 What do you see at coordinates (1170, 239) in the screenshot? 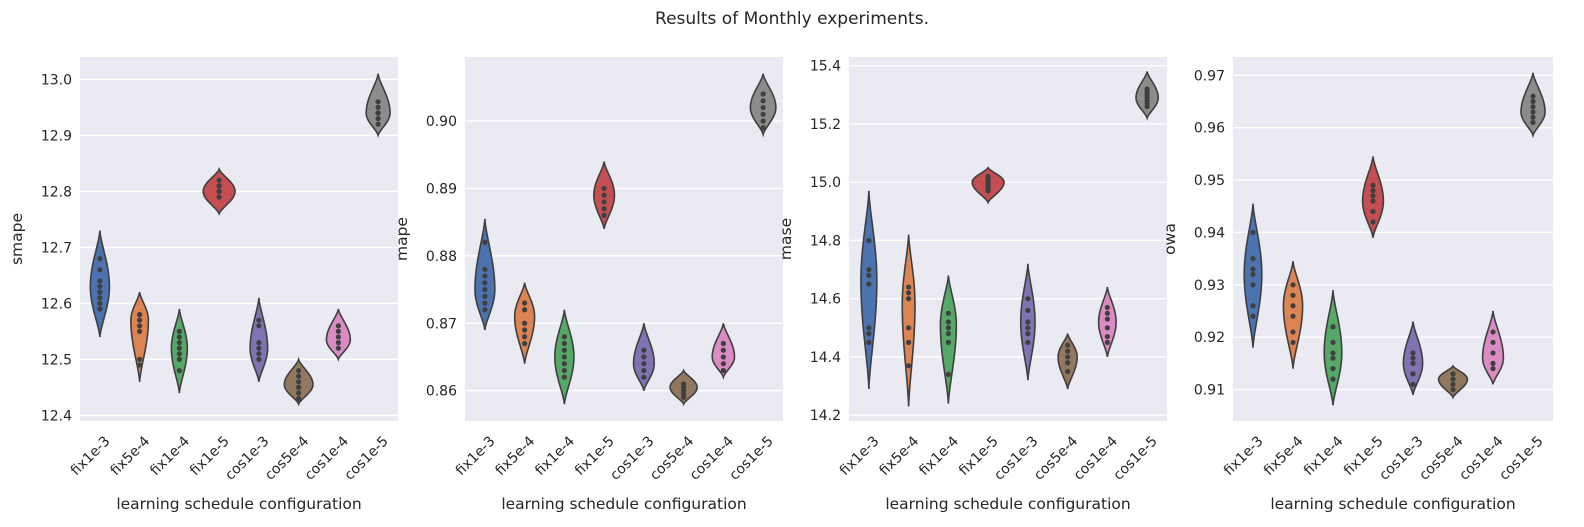
I see `y-axis-label: owa` at bounding box center [1170, 239].